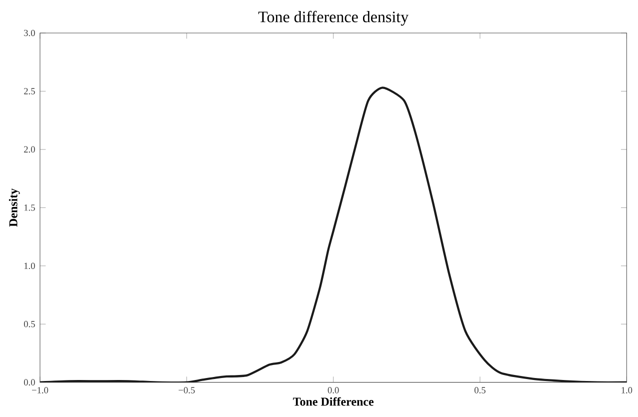 The height and width of the screenshot is (417, 638). Describe the element at coordinates (333, 18) in the screenshot. I see `chart-title: Tone difference density` at that location.